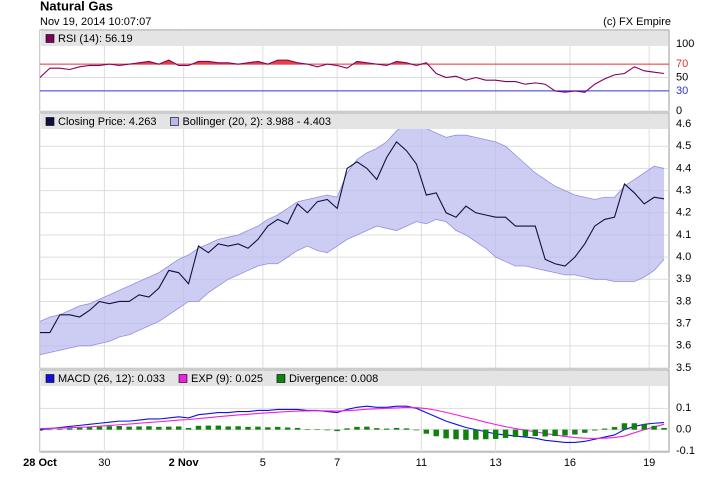 This screenshot has height=487, width=710. Describe the element at coordinates (682, 77) in the screenshot. I see `y-tick-label: 50` at that location.